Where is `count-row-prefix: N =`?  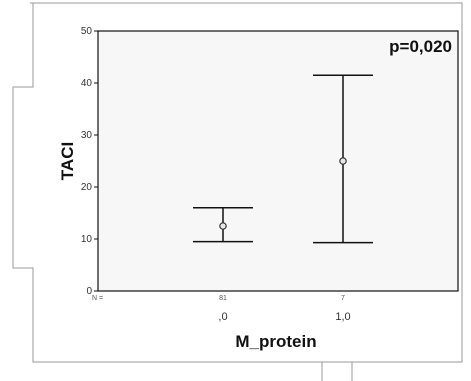 count-row-prefix: N = is located at coordinates (97, 298).